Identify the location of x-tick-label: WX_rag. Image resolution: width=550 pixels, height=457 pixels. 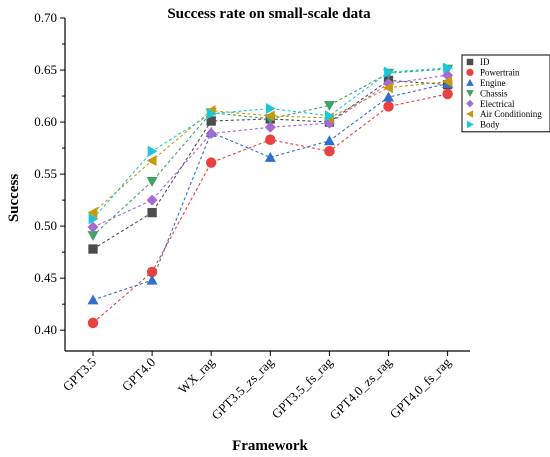
(196, 375).